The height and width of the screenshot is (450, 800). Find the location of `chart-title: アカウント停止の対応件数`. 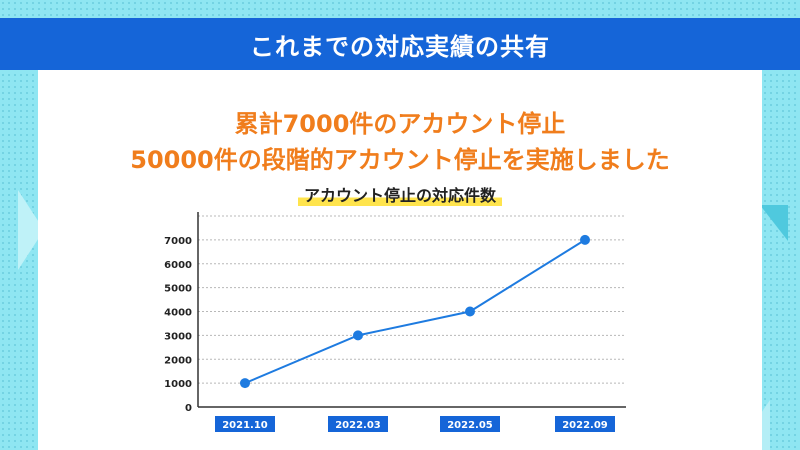

chart-title: アカウント停止の対応件数 is located at coordinates (400, 194).